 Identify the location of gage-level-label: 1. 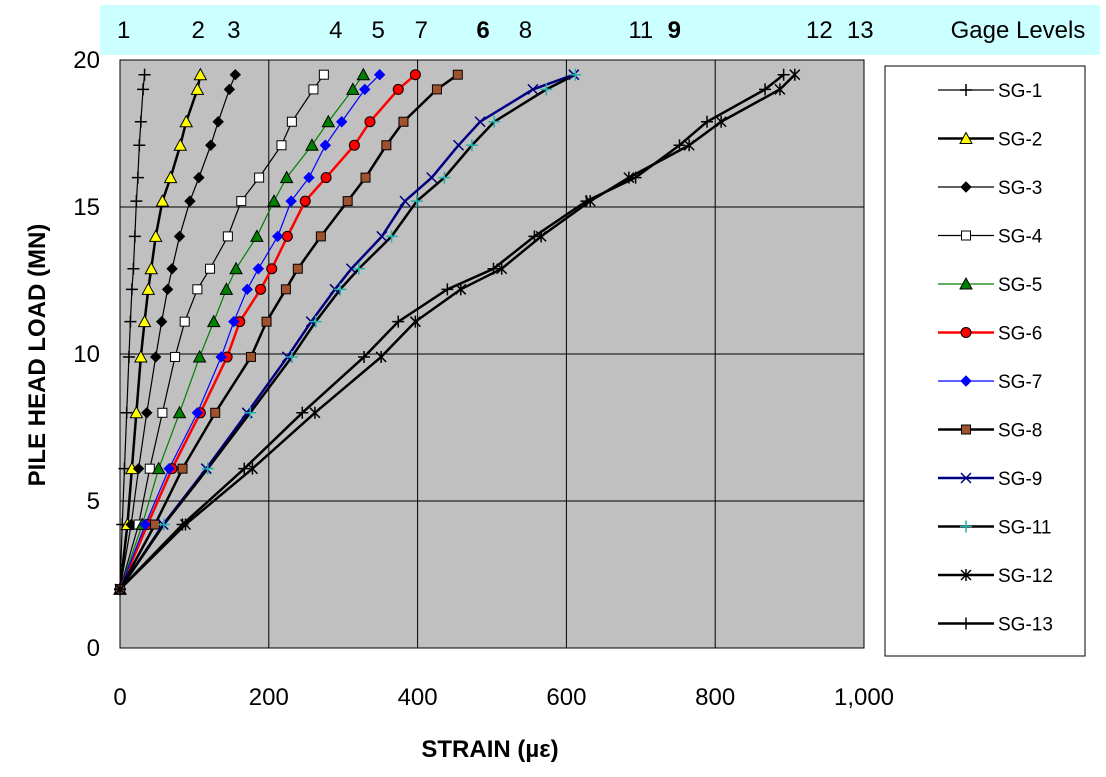
(123, 30).